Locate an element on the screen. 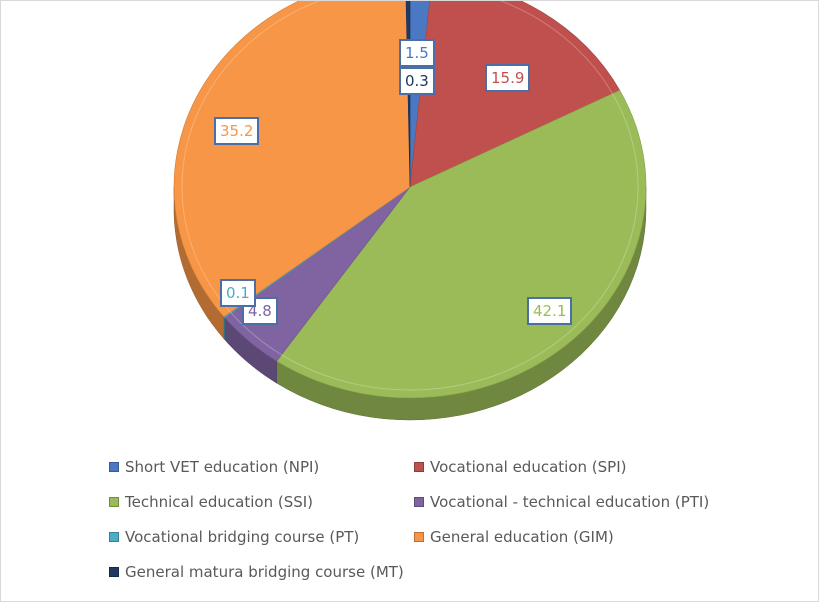  legend-item-vocational-technical-education-pti: Vocational - technical education (PTI) is located at coordinates (561, 502).